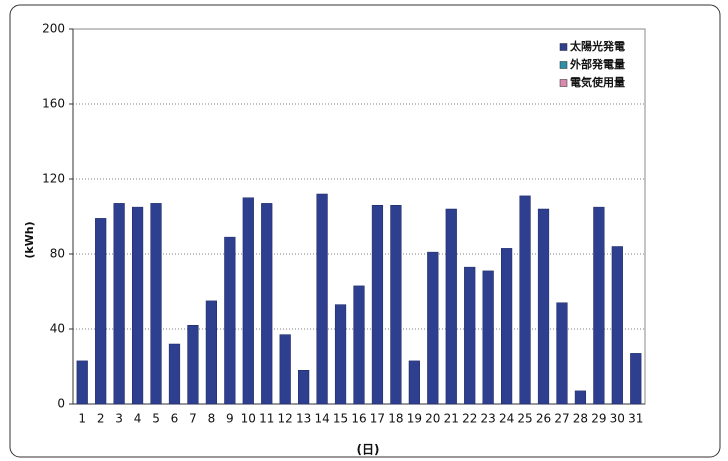 The width and height of the screenshot is (728, 461). I want to click on x-tick-label: 30, so click(617, 419).